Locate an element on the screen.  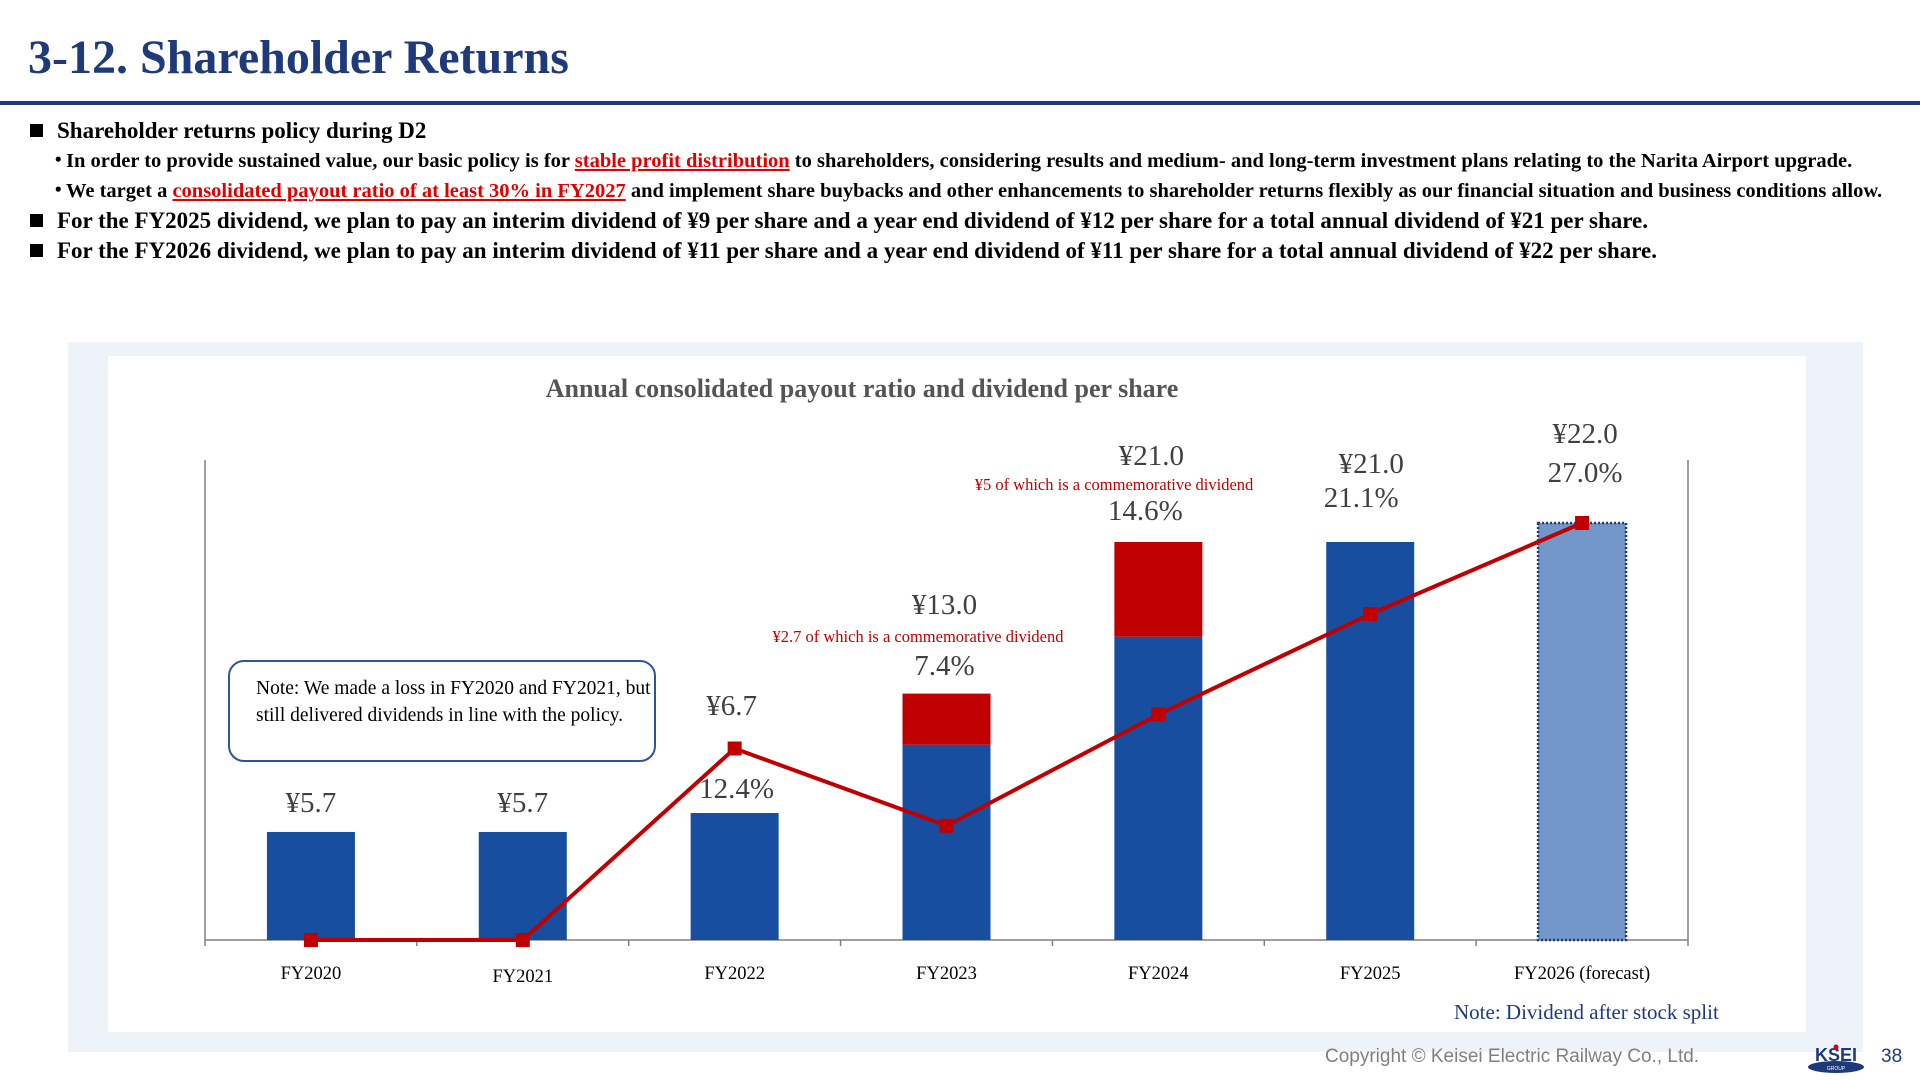
policy-highlight-1: stable profit distribution is located at coordinates (682, 161).